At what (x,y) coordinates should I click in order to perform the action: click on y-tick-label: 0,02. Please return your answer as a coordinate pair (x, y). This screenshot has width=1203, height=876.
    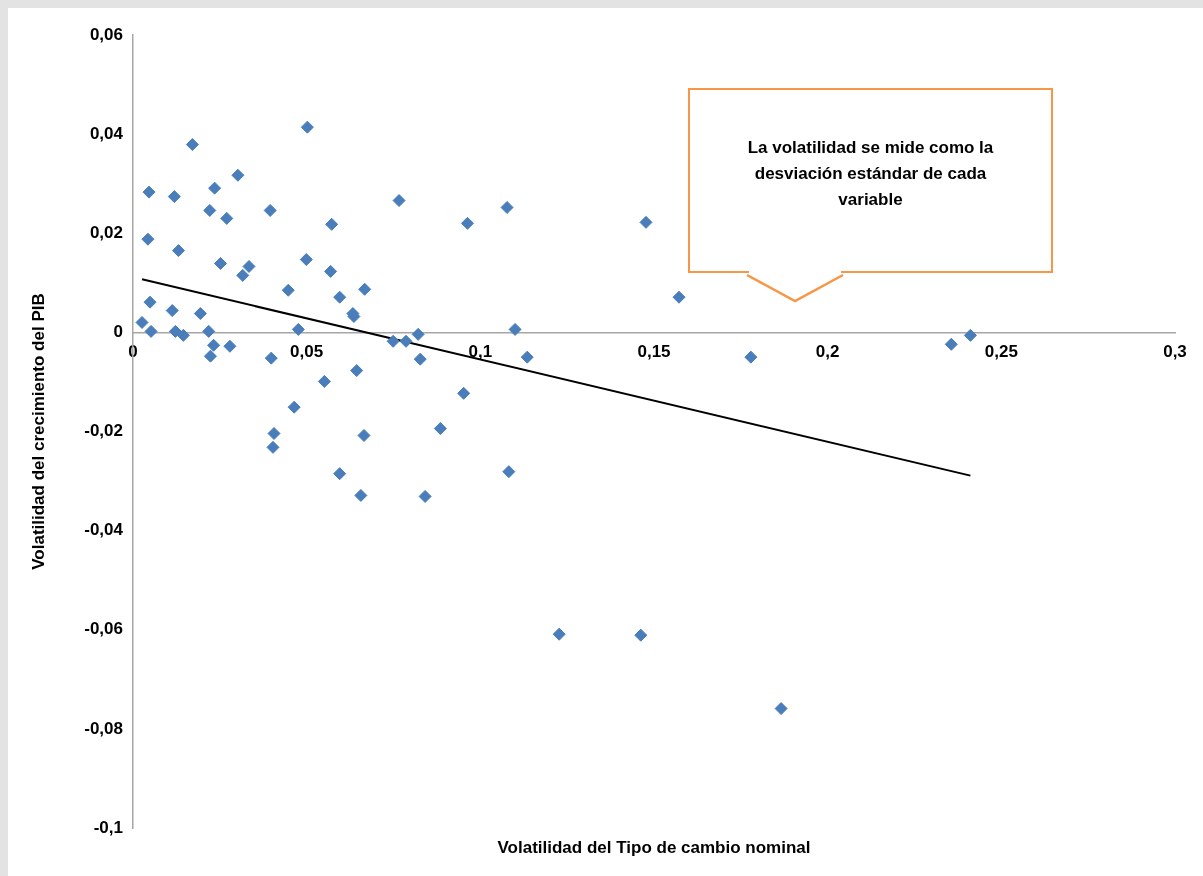
    Looking at the image, I should click on (106, 232).